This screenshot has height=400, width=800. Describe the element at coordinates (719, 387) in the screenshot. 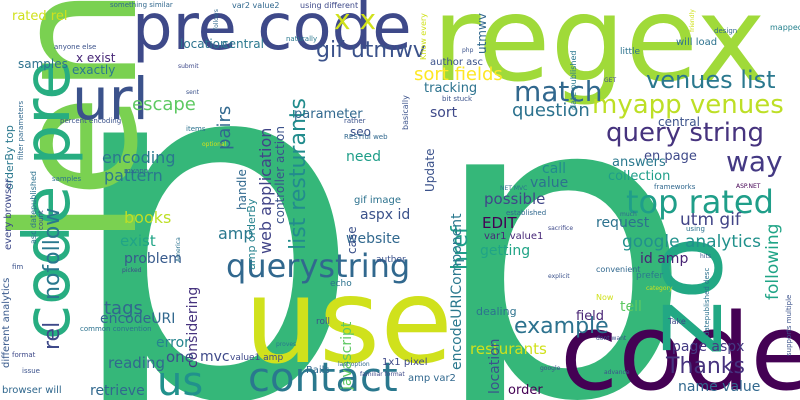

I see `word: name value` at that location.